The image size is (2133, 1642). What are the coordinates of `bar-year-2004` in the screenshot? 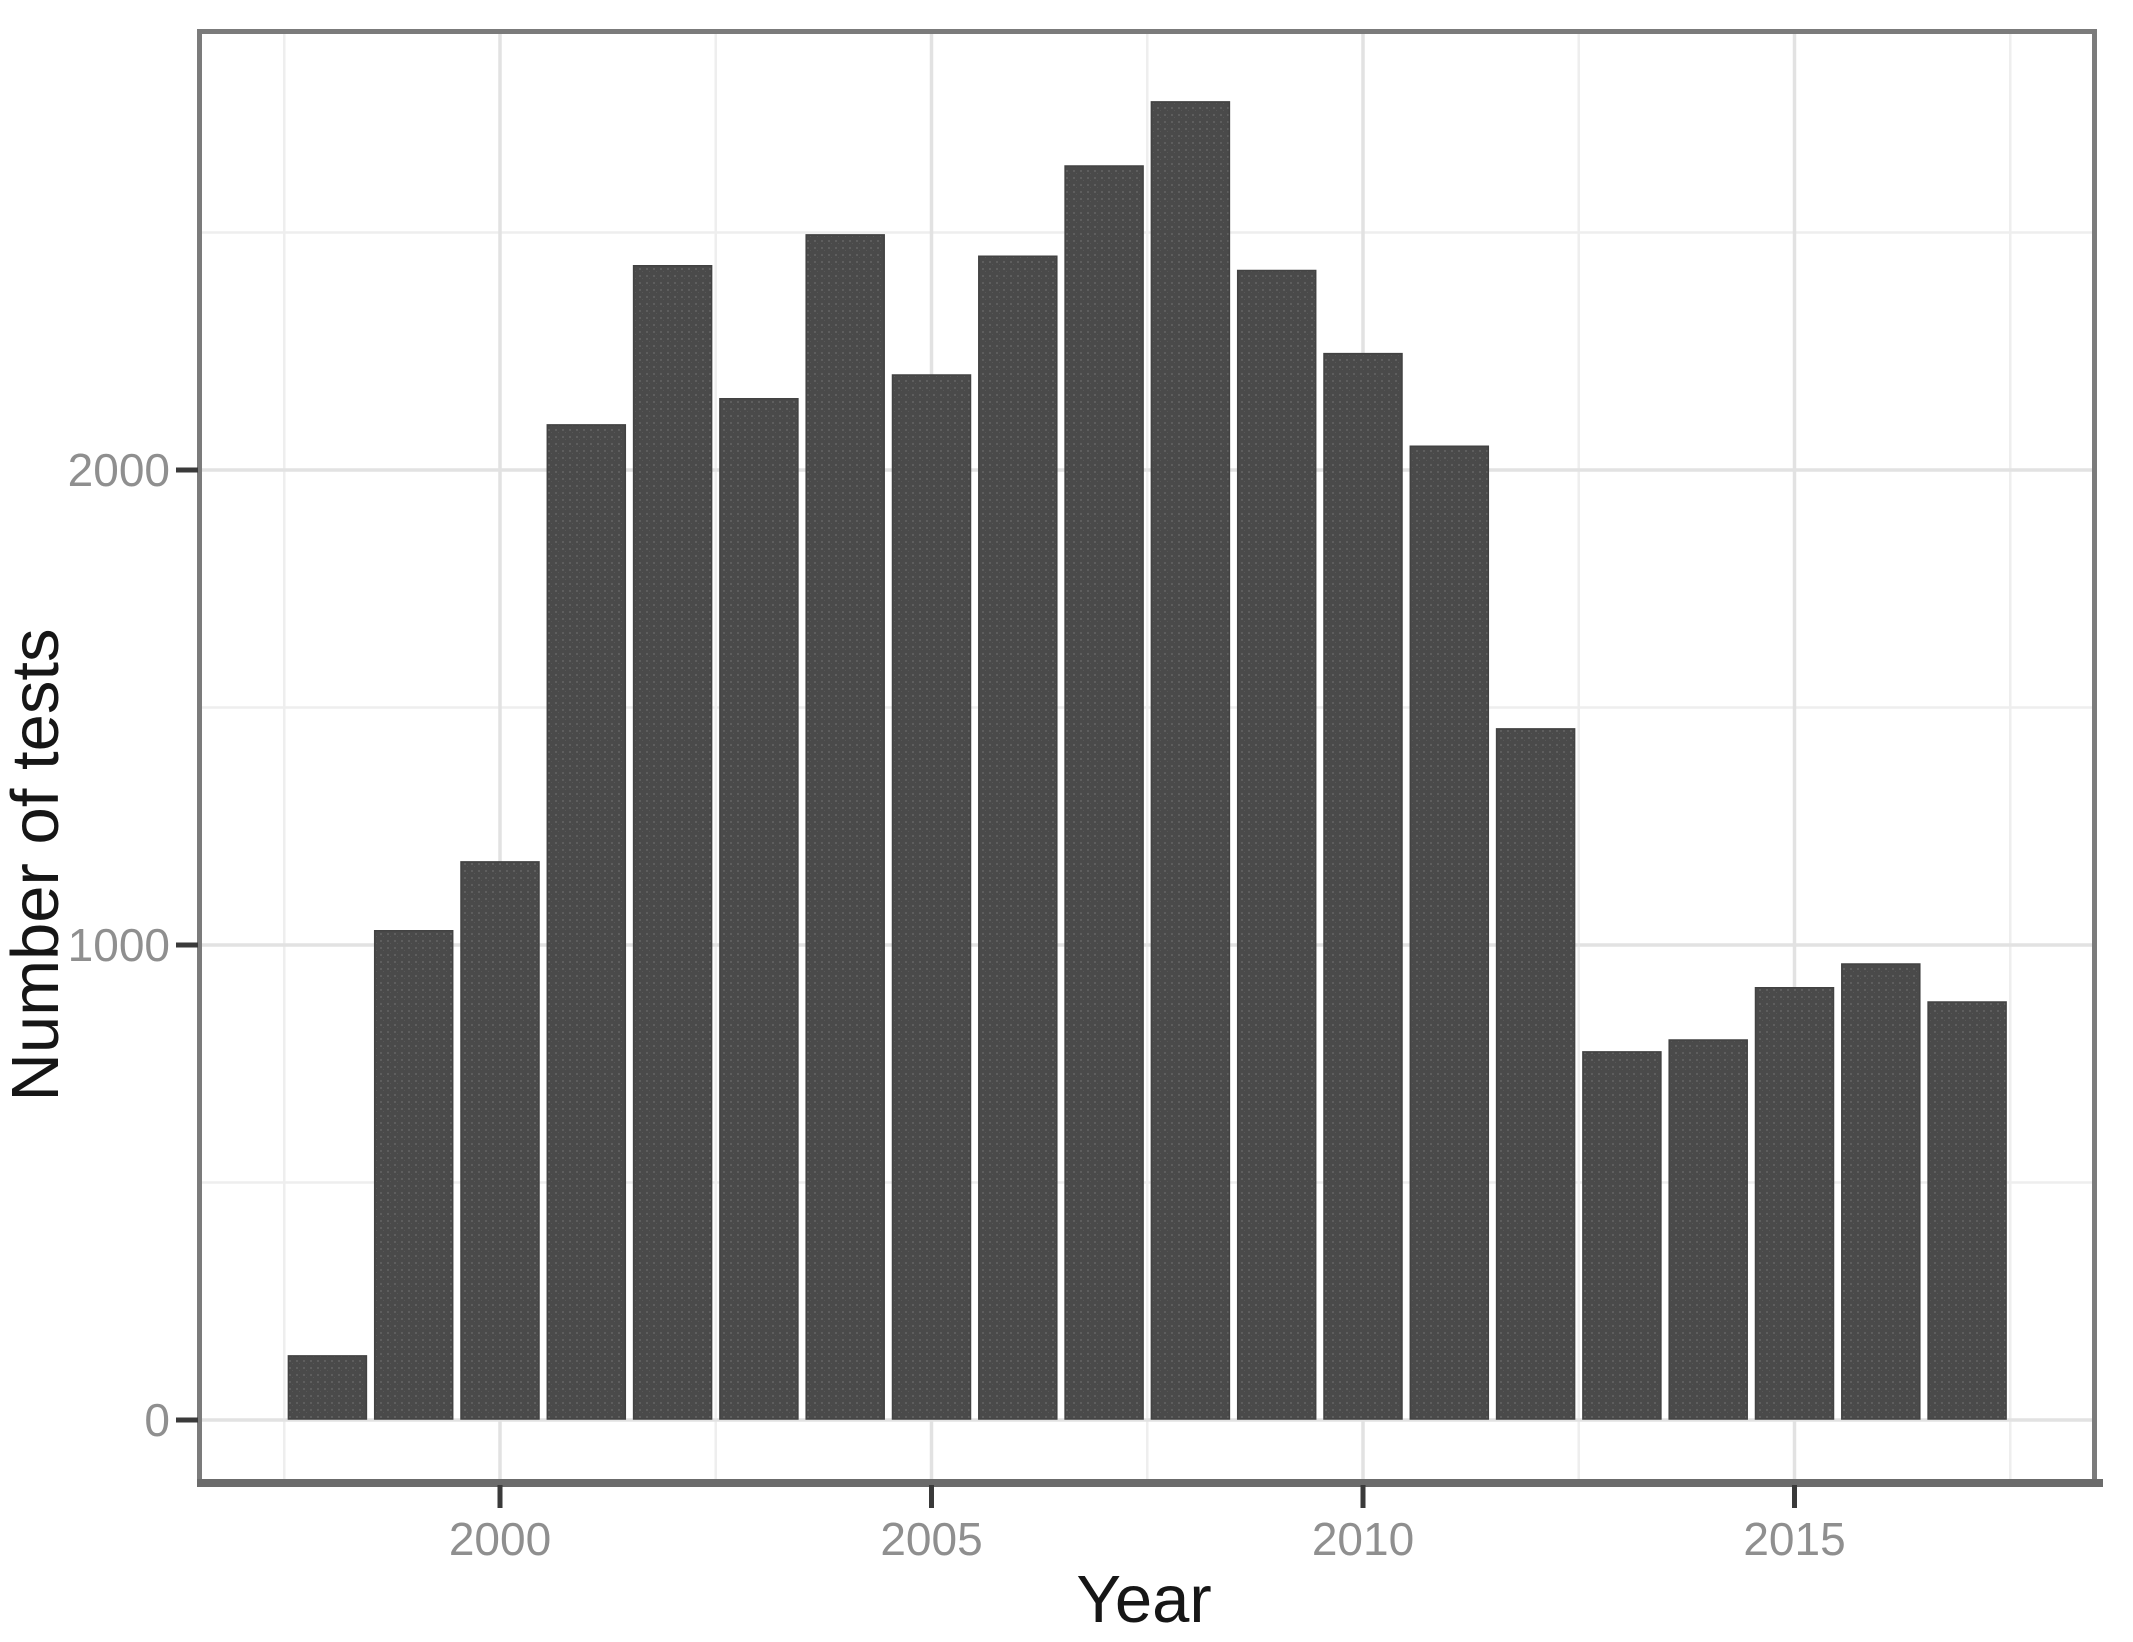 It's located at (845, 827).